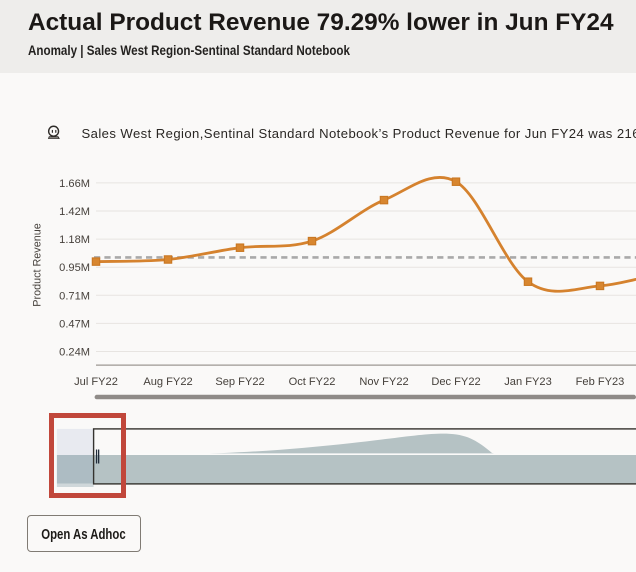  Describe the element at coordinates (74, 268) in the screenshot. I see `svg-text: 0.95M` at that location.